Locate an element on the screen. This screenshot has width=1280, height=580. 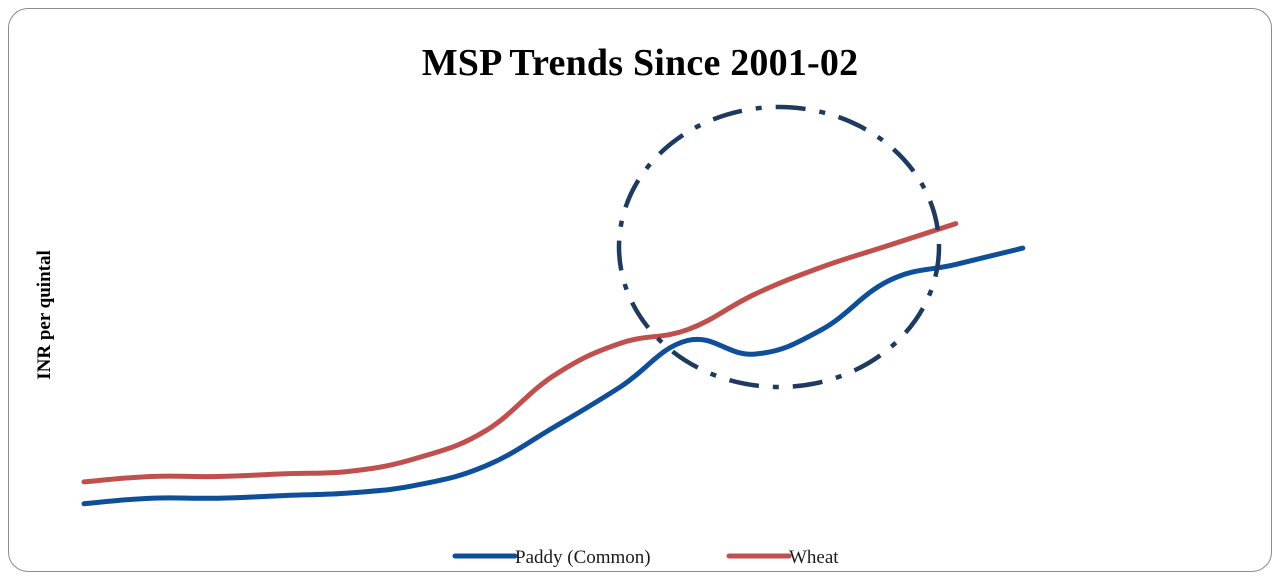
chart-title: MSP Trends Since 2001-02 is located at coordinates (640, 63).